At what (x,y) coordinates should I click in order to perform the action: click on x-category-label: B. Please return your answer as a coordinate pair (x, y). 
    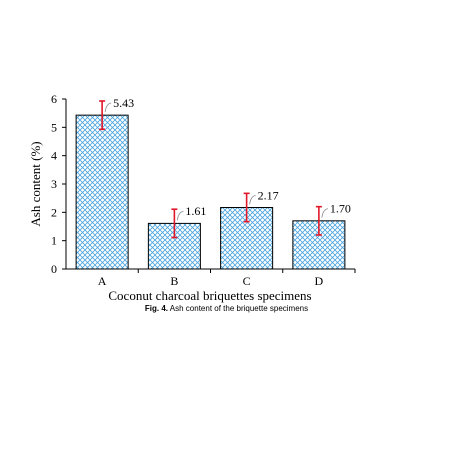
    Looking at the image, I should click on (174, 281).